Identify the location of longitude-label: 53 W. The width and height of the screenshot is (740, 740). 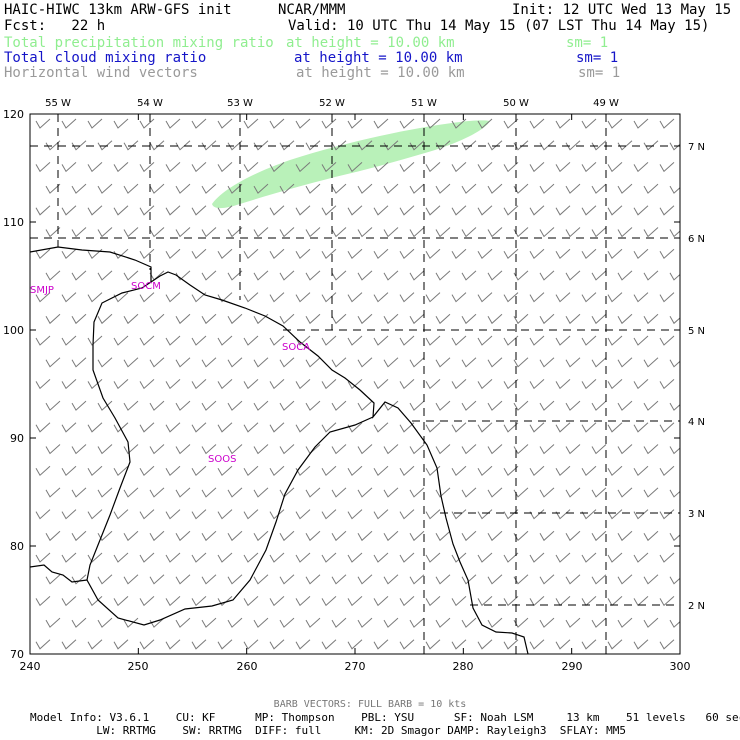
(240, 103).